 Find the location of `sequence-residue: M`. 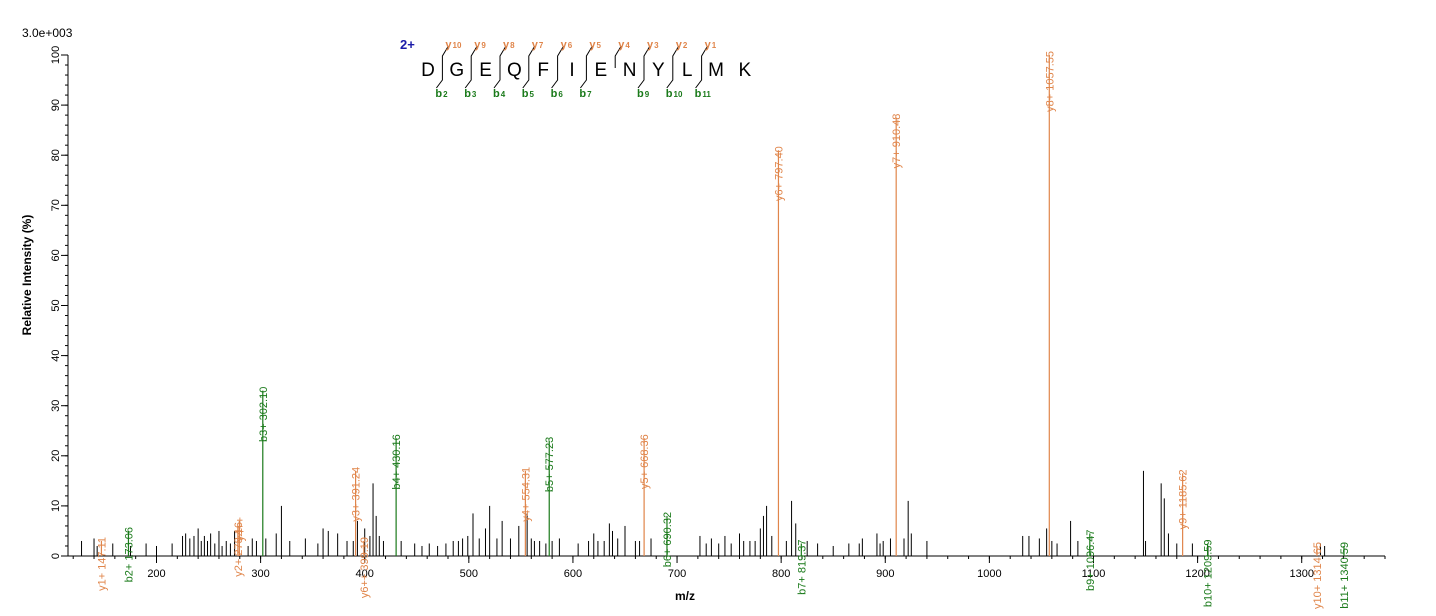

sequence-residue: M is located at coordinates (716, 70).